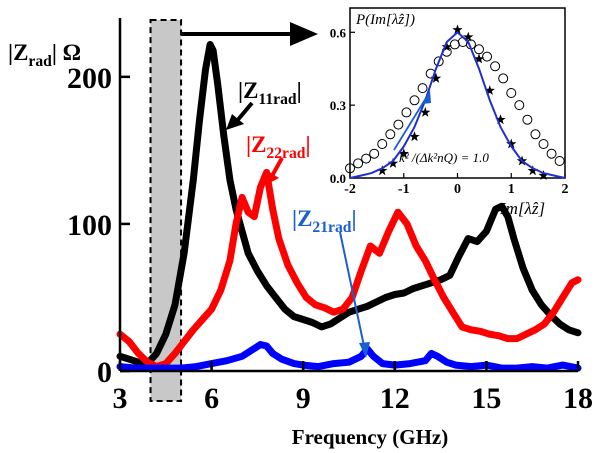 This screenshot has height=453, width=613. I want to click on series-label-1-main: |Z, so click(256, 144).